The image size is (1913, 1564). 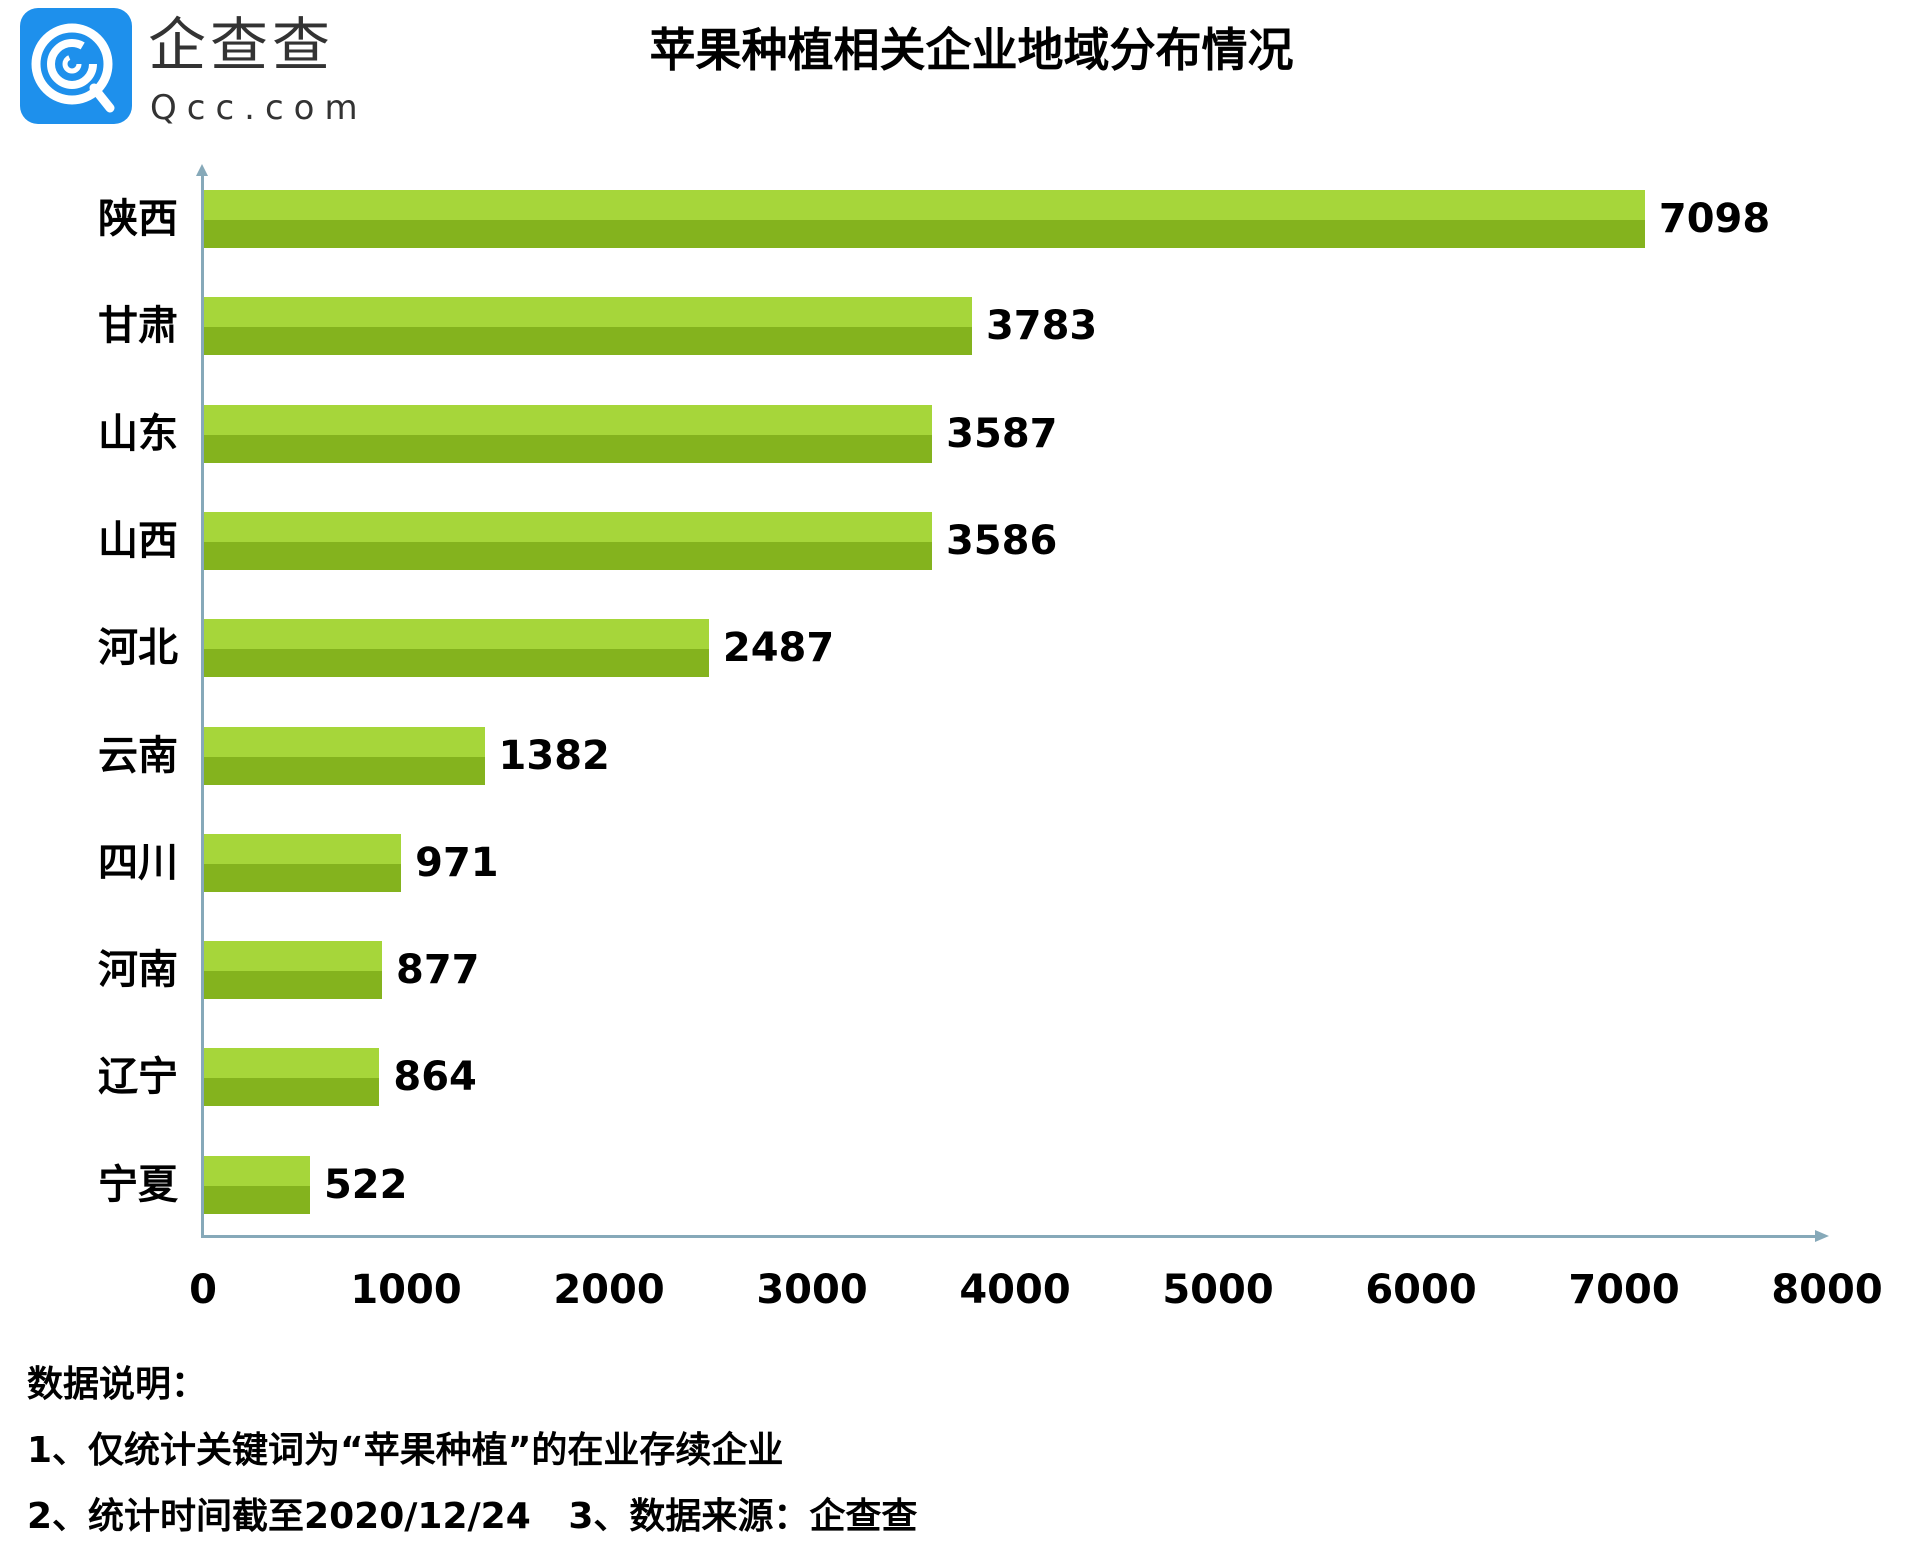 I want to click on y-axis-arrow-icon, so click(x=202, y=170).